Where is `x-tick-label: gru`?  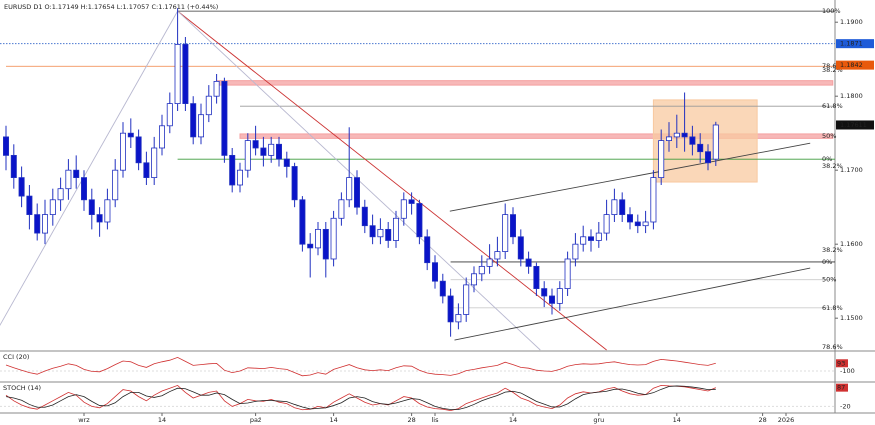 x-tick-label: gru is located at coordinates (598, 420).